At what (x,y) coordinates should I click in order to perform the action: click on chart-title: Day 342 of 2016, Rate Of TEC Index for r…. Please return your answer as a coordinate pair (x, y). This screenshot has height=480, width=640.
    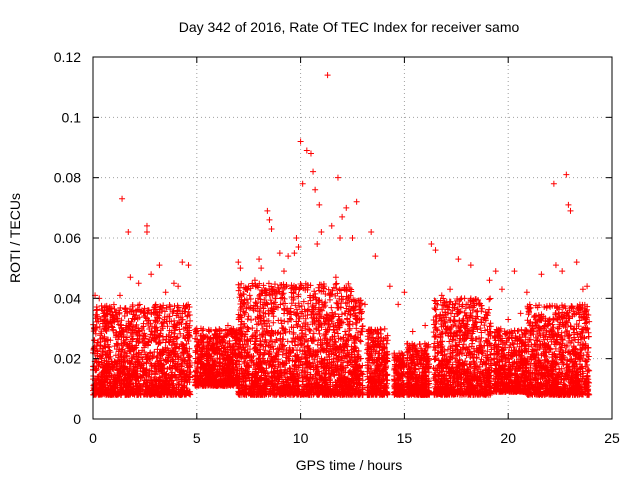
    Looking at the image, I should click on (349, 27).